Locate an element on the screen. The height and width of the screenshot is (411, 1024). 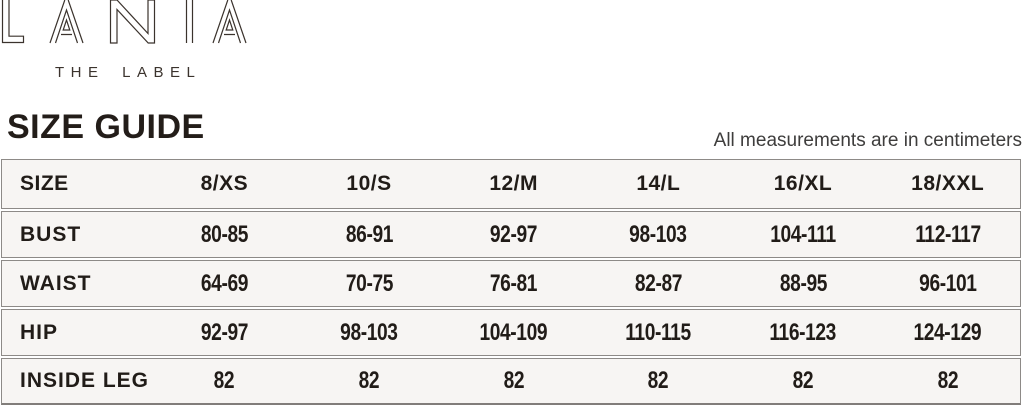
measurement-text: 96-101 is located at coordinates (947, 283).